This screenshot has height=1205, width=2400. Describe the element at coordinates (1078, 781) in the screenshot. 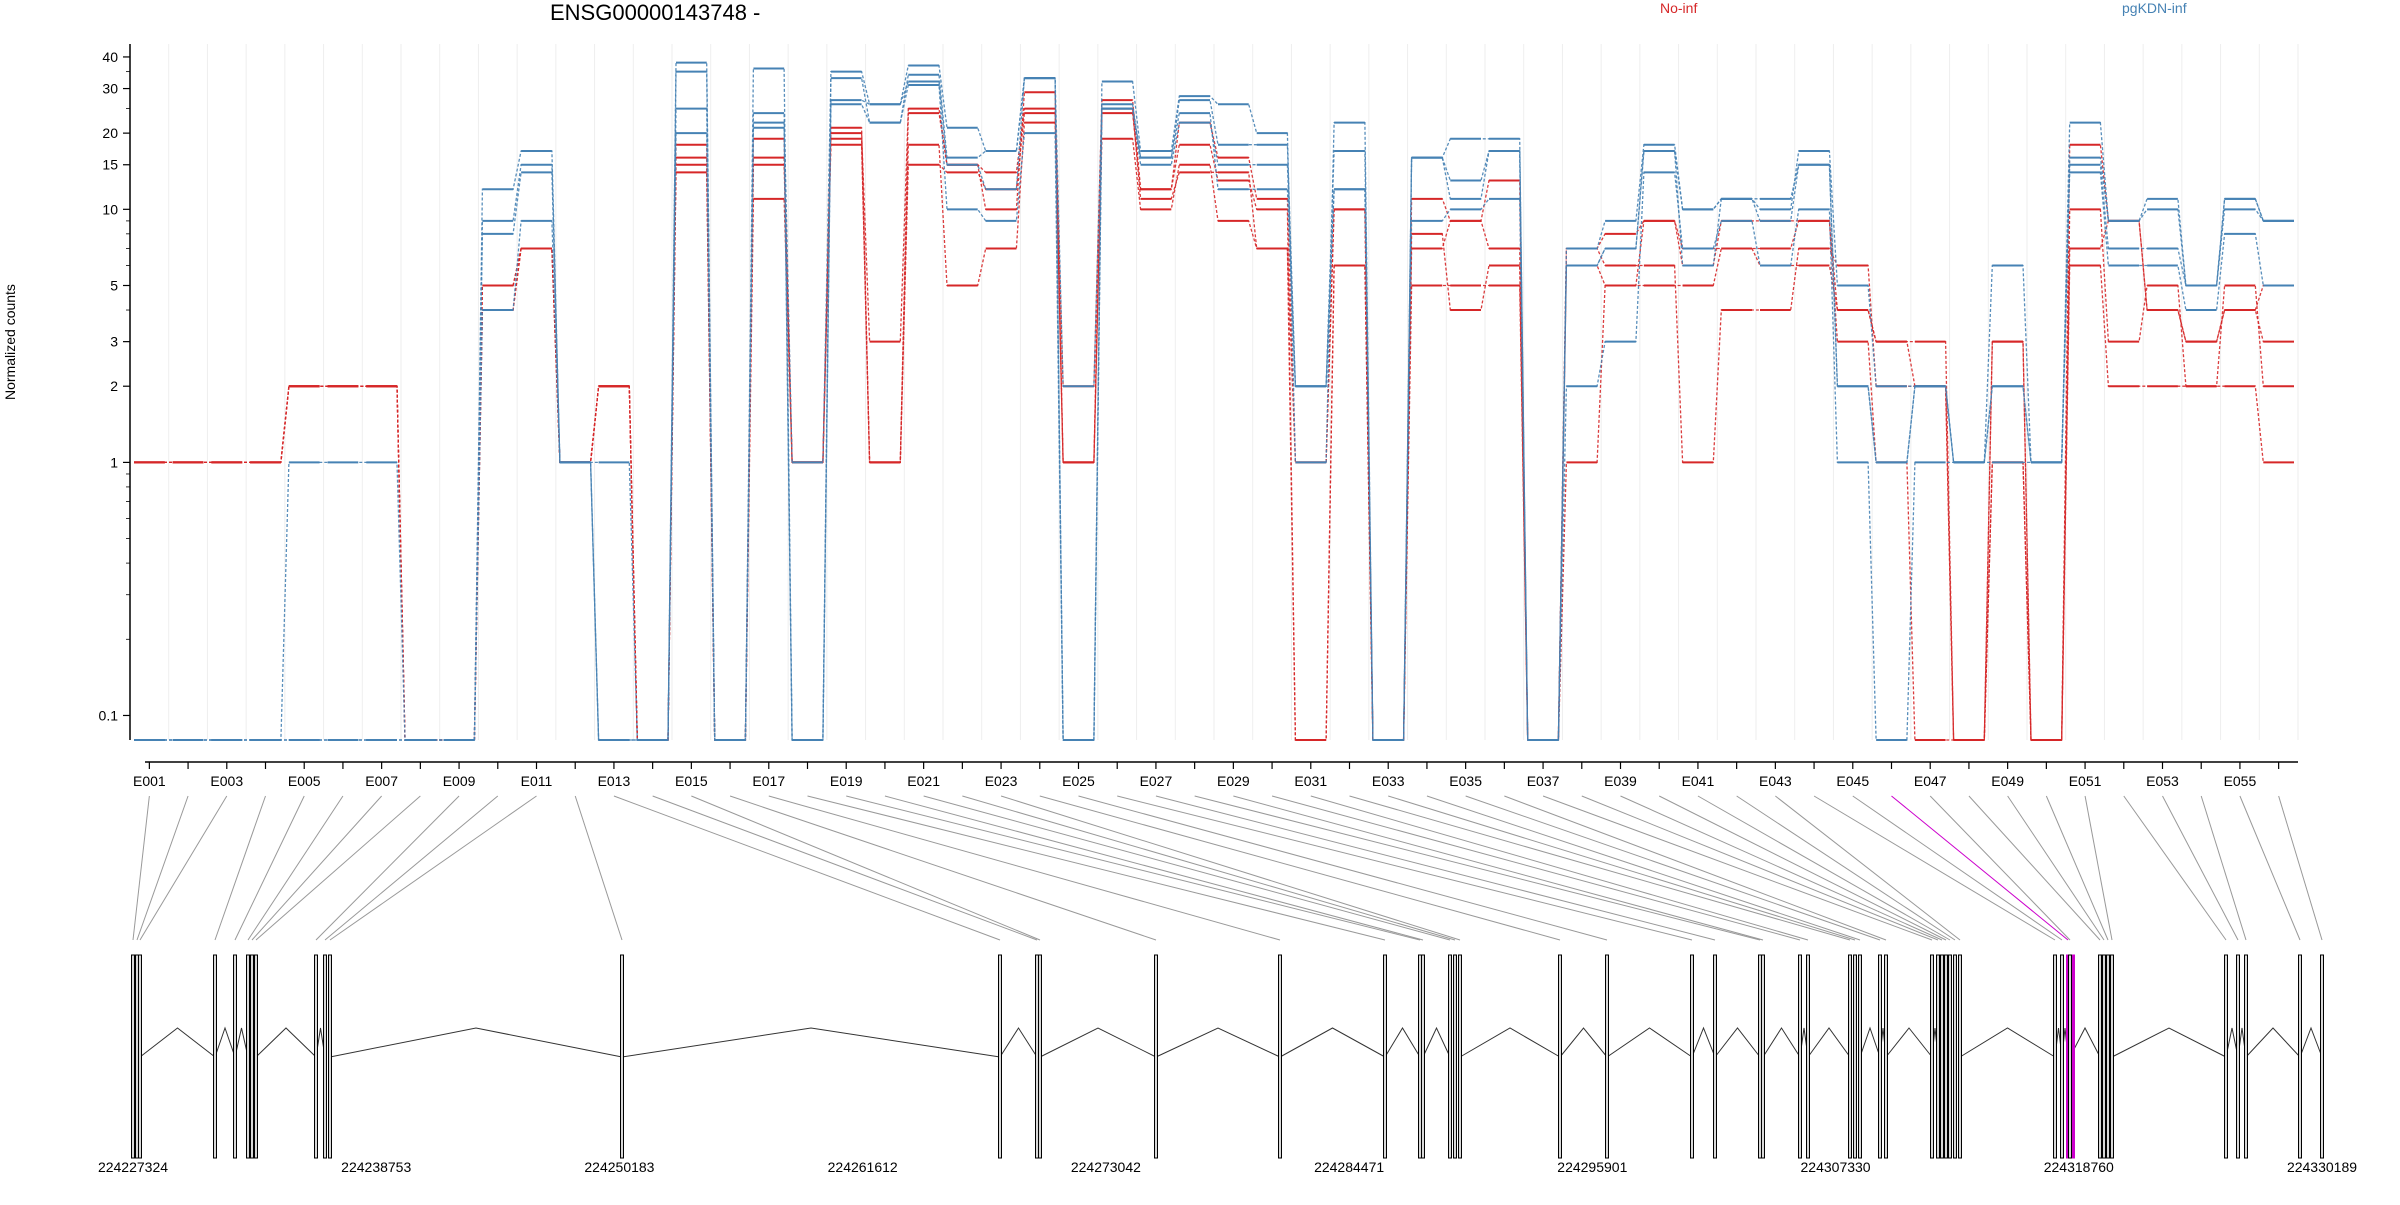

I see `x-tick-label: E025` at that location.